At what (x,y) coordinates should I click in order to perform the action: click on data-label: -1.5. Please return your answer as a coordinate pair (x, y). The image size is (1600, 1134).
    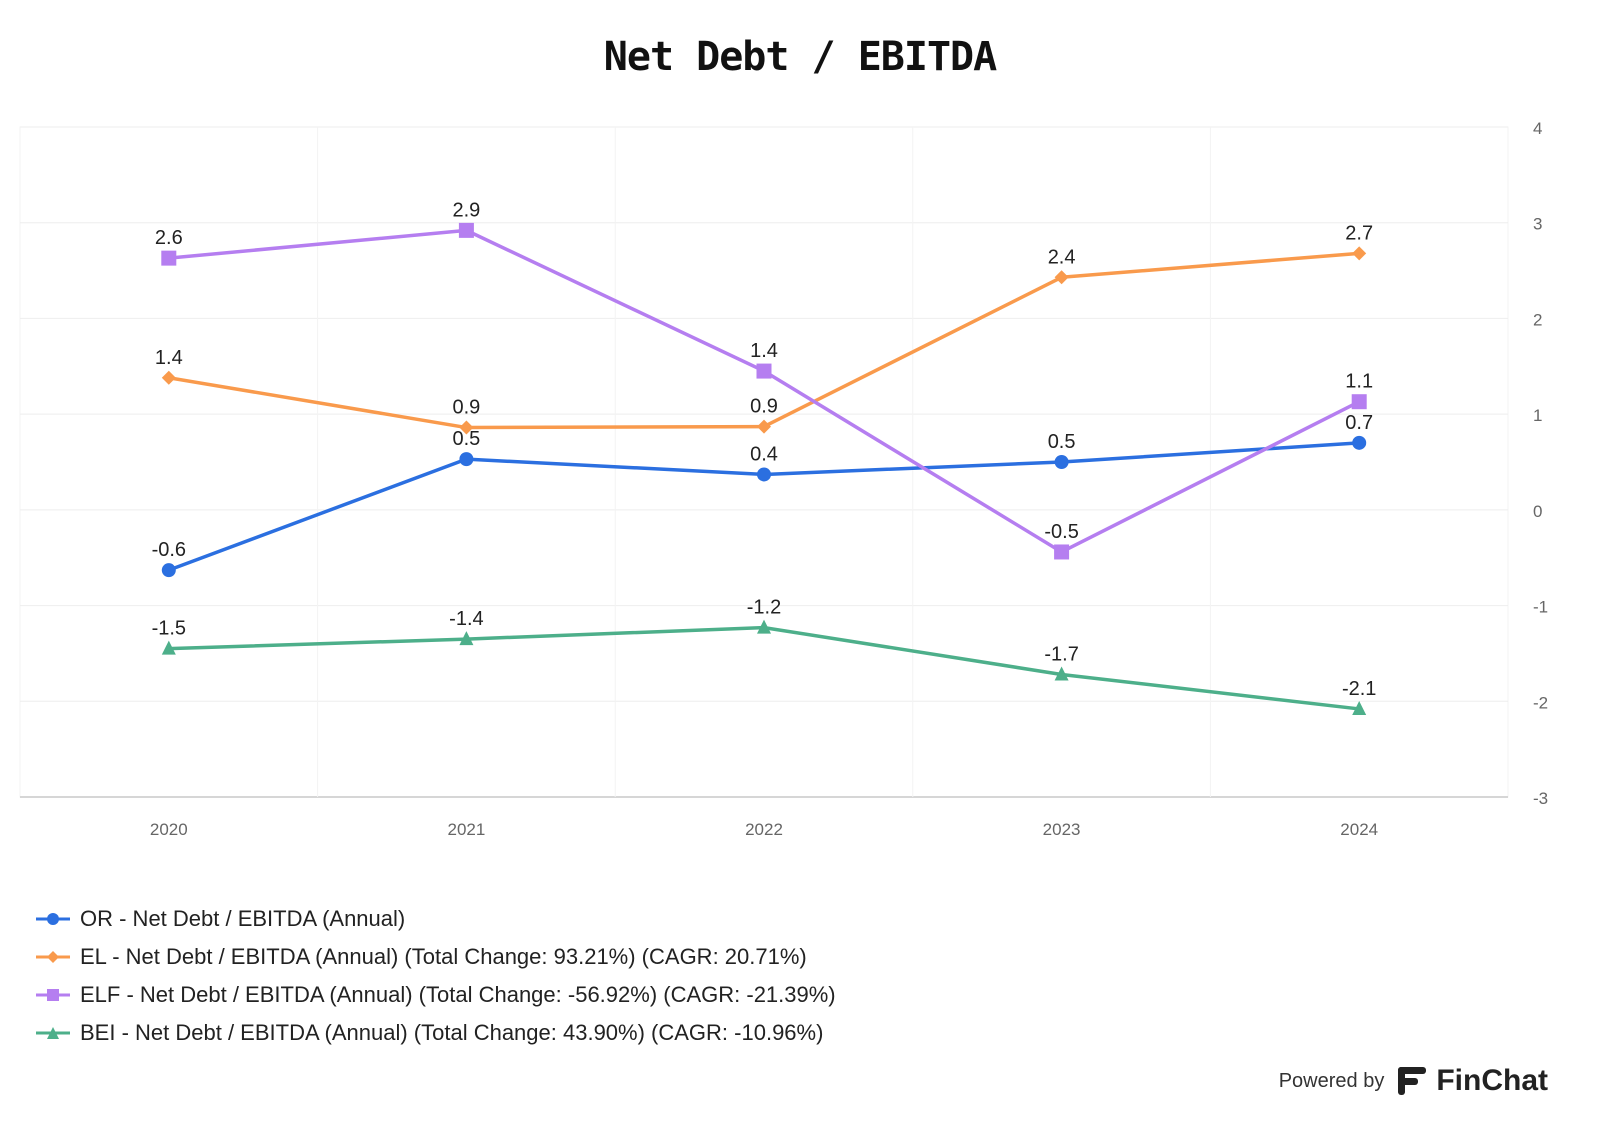
    Looking at the image, I should click on (169, 629).